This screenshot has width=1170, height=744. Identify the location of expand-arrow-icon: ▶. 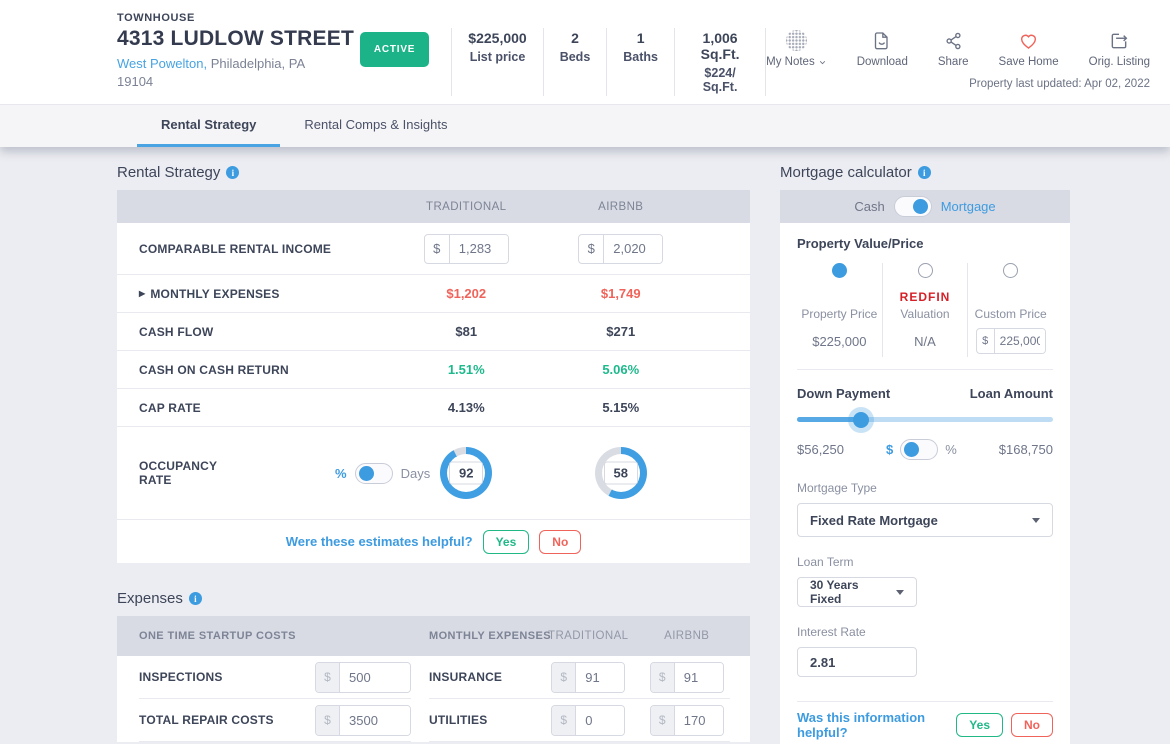
(142, 293).